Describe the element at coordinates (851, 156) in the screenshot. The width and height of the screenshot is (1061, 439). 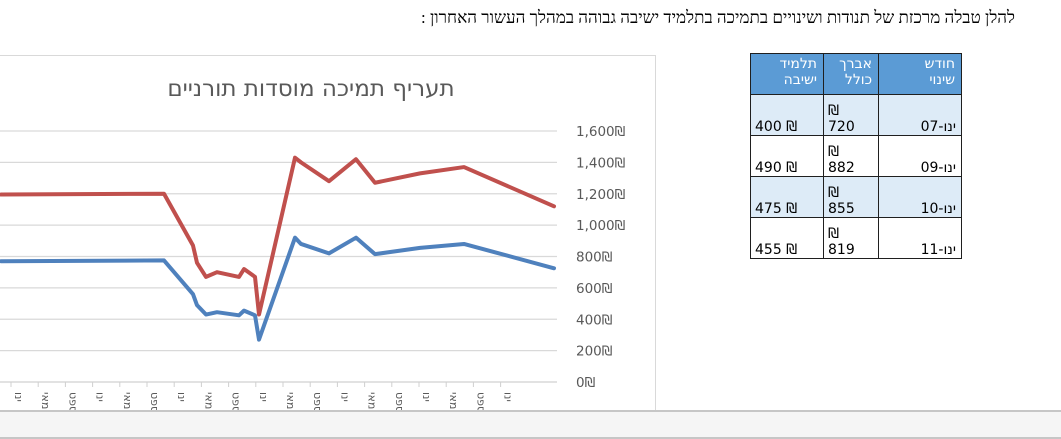
I see `cell-kollel: ₪ 882` at that location.